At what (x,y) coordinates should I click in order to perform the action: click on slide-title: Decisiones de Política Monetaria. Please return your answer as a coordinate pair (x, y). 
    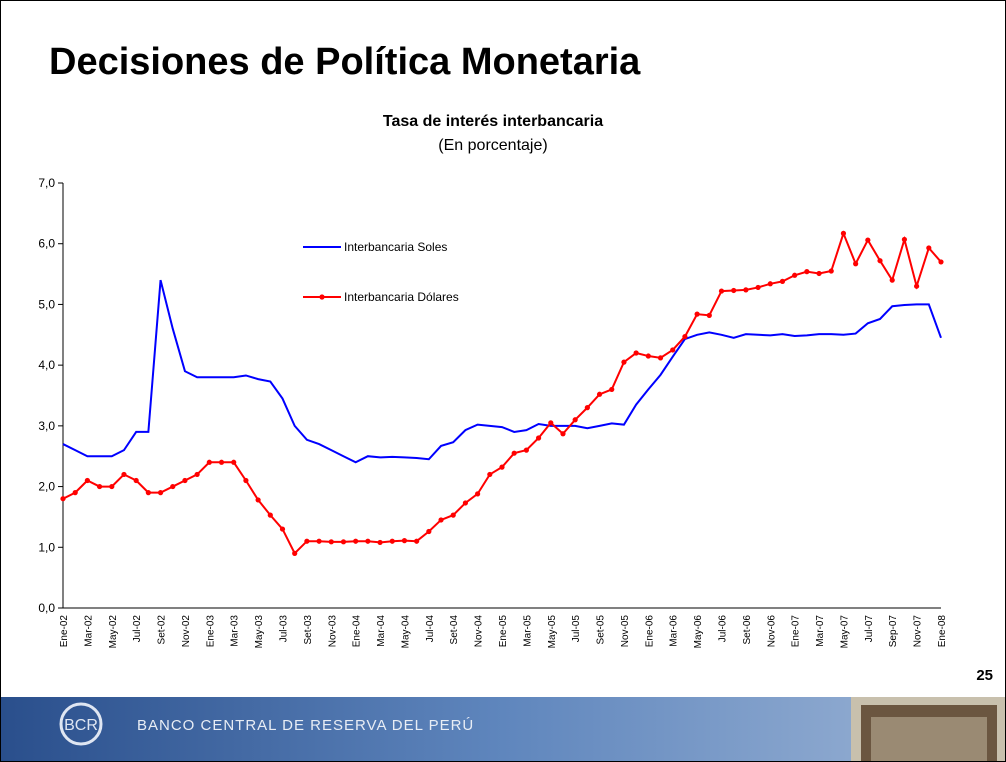
    Looking at the image, I should click on (345, 62).